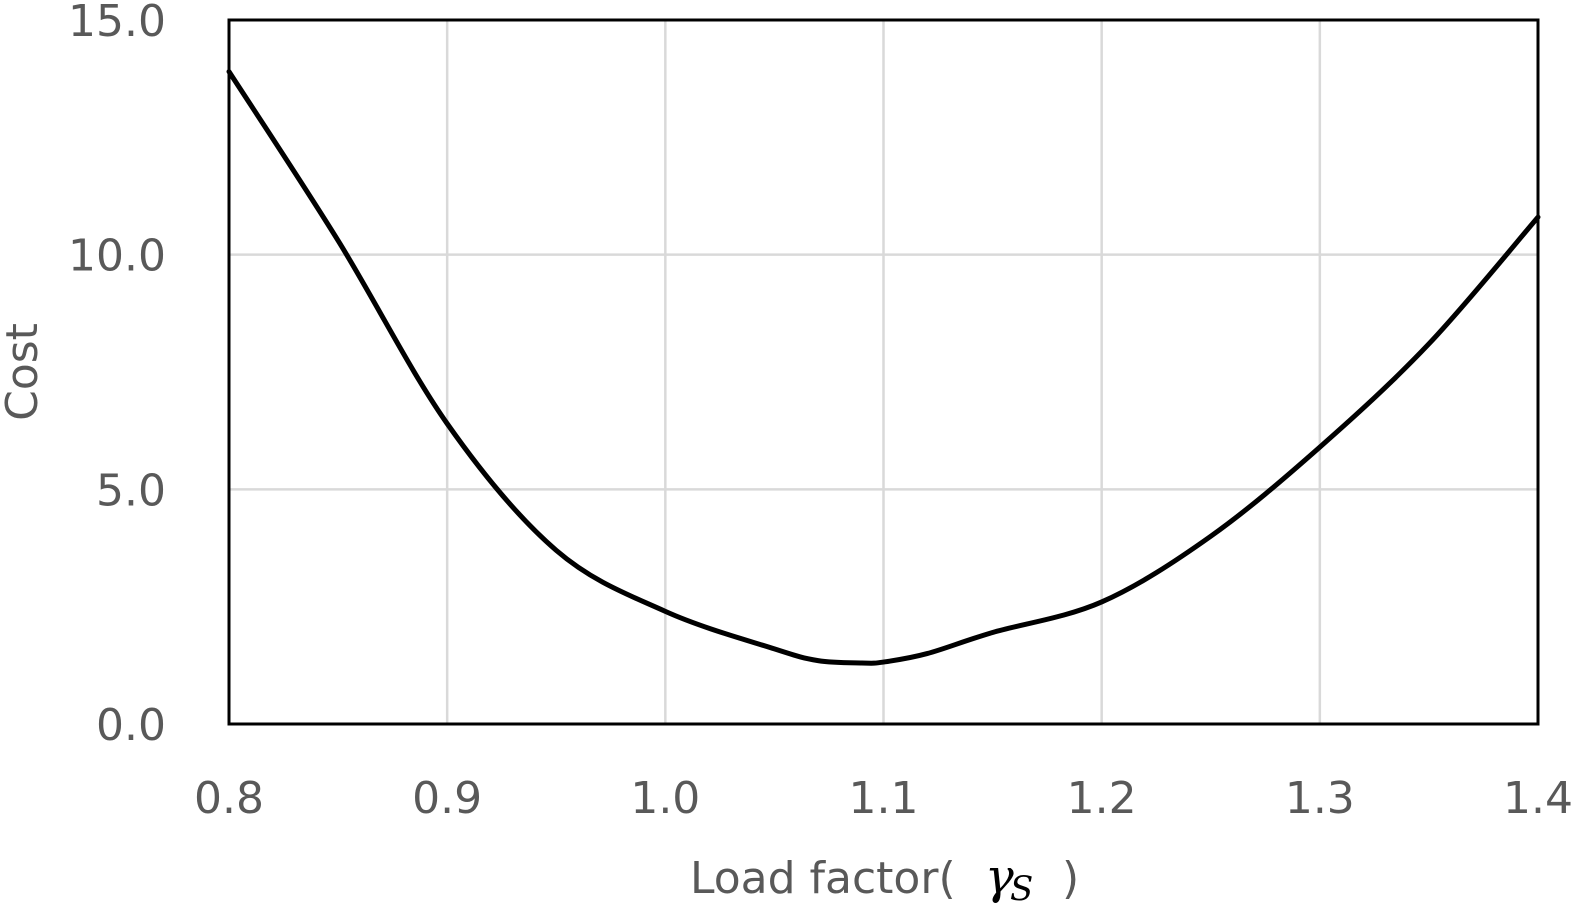 The height and width of the screenshot is (914, 1583). I want to click on x-tick-label: 1.0, so click(665, 798).